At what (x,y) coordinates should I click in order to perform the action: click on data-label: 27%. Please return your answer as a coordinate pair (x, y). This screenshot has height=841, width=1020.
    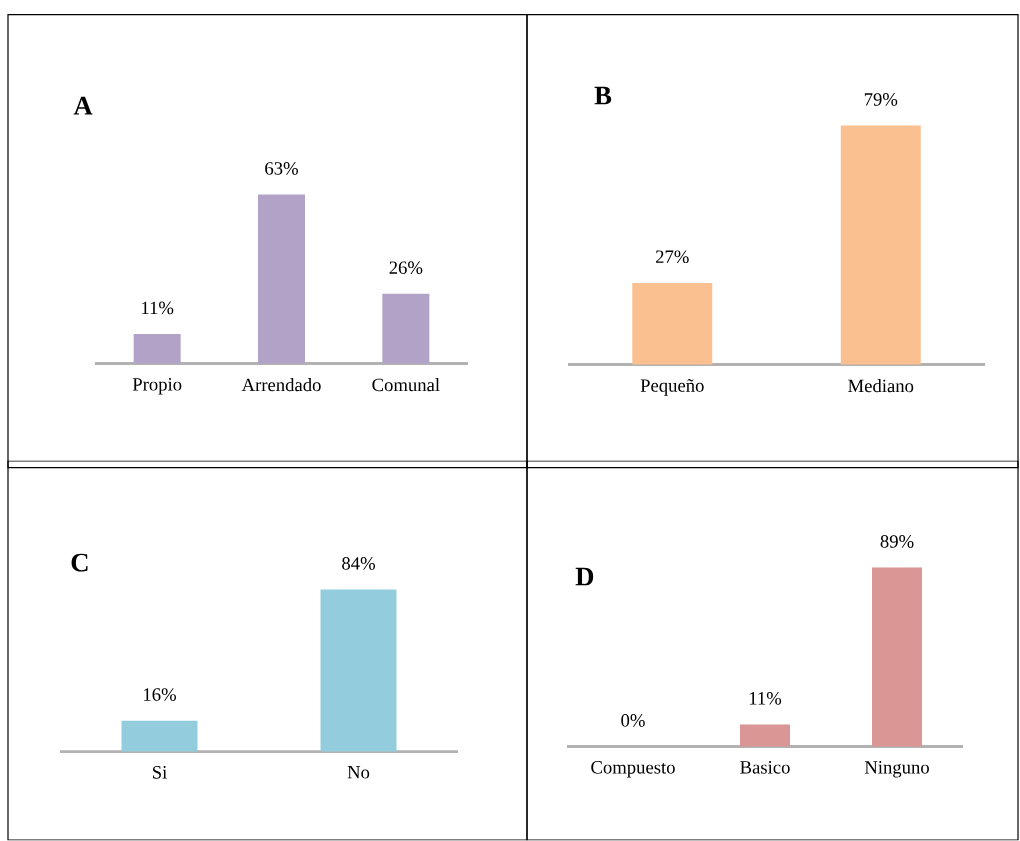
    Looking at the image, I should click on (672, 257).